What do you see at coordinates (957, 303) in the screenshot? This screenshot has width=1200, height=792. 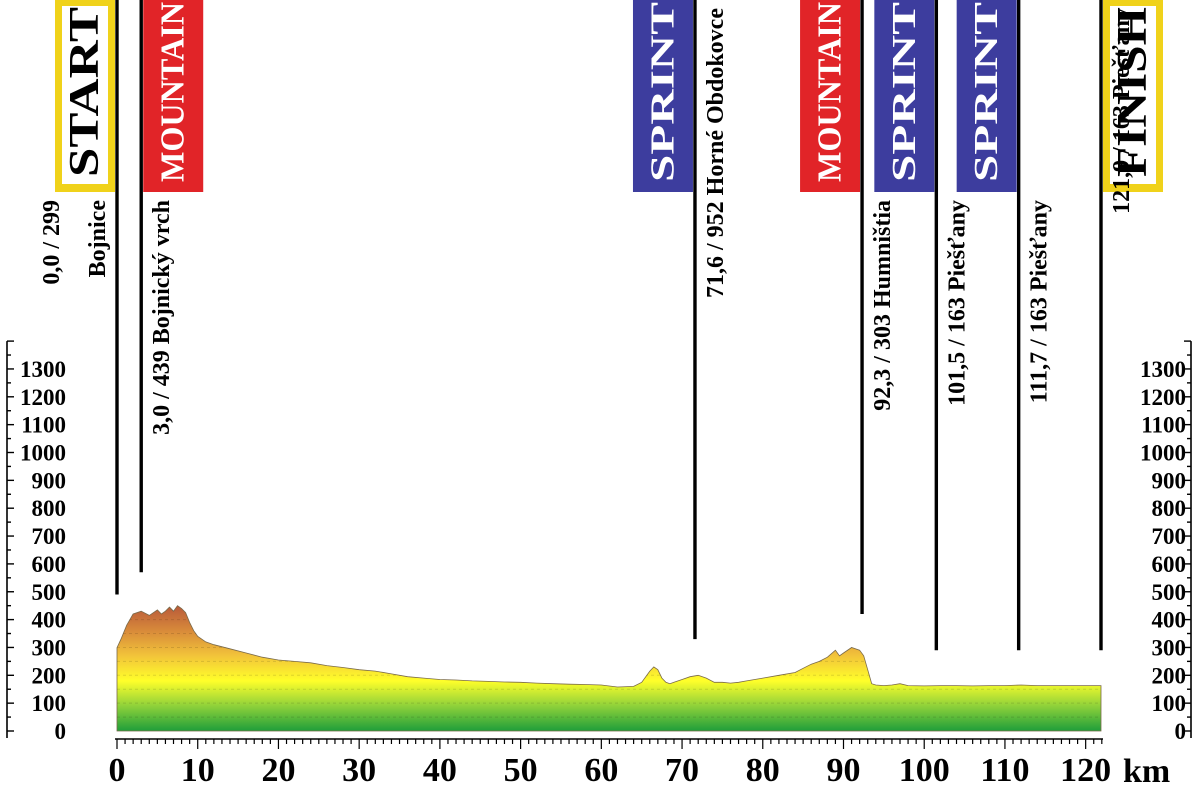 I see `route-point-label: 101,5 / 163 Piešťany` at bounding box center [957, 303].